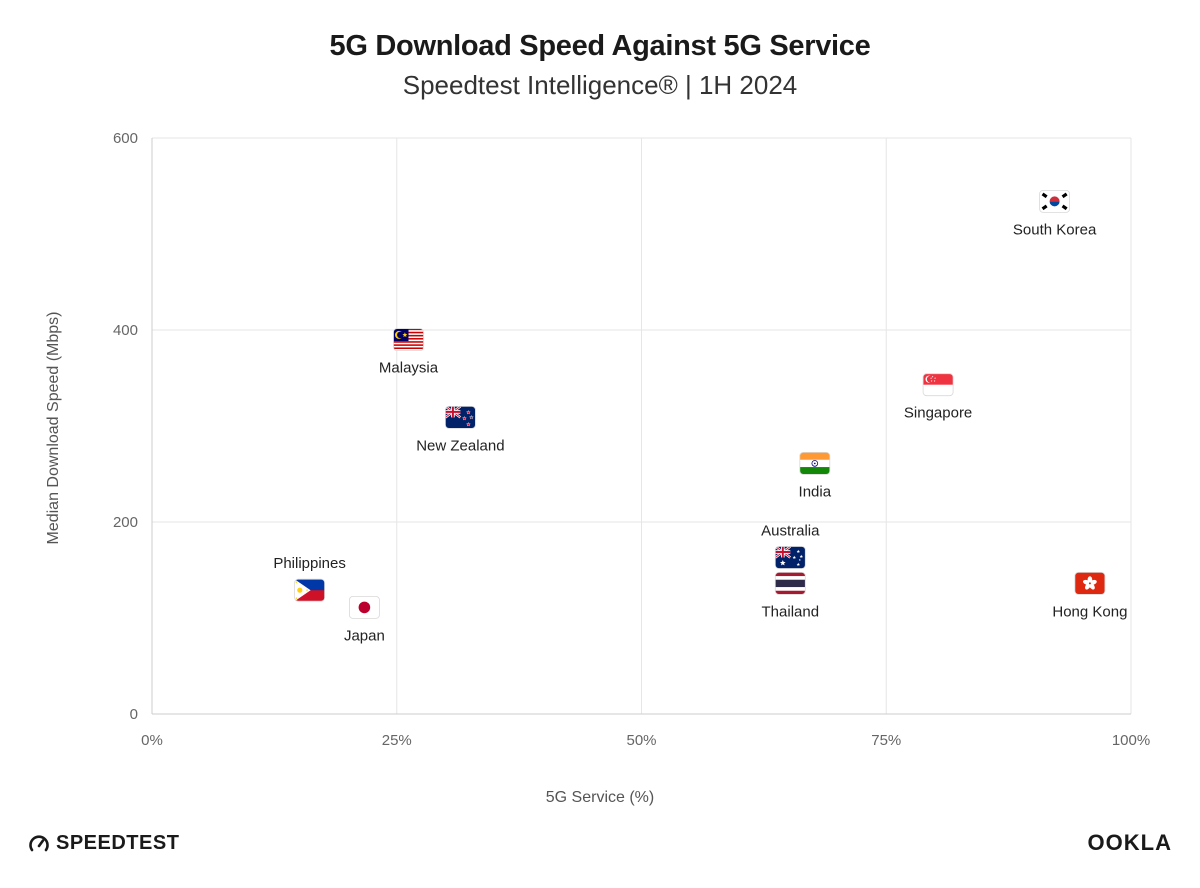 The image size is (1200, 888). Describe the element at coordinates (938, 397) in the screenshot. I see `data-point: Singapore` at that location.